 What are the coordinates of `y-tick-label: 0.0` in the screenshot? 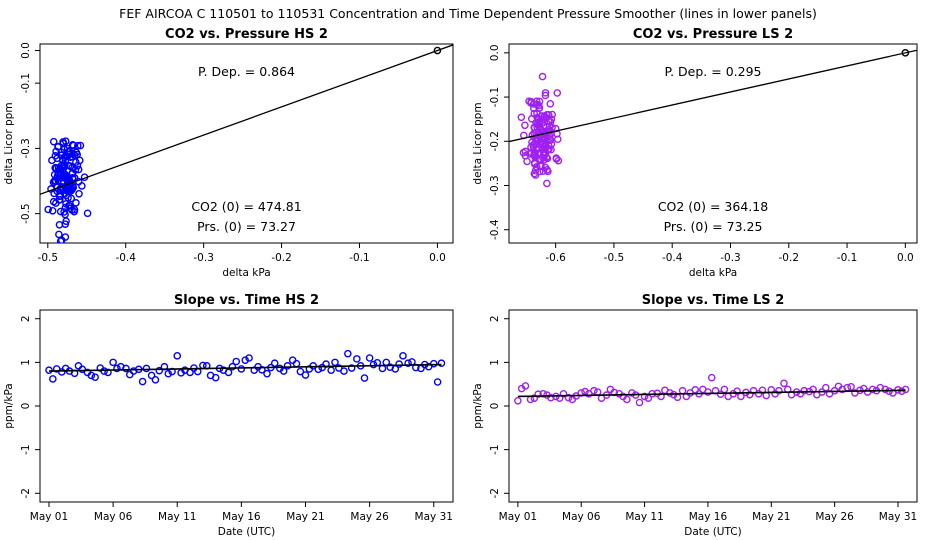 It's located at (26, 50).